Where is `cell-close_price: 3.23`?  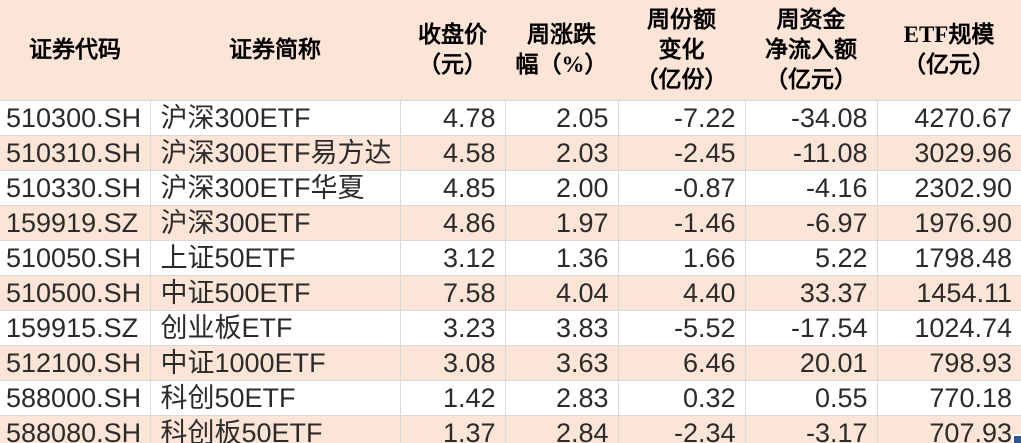 cell-close_price: 3.23 is located at coordinates (452, 327).